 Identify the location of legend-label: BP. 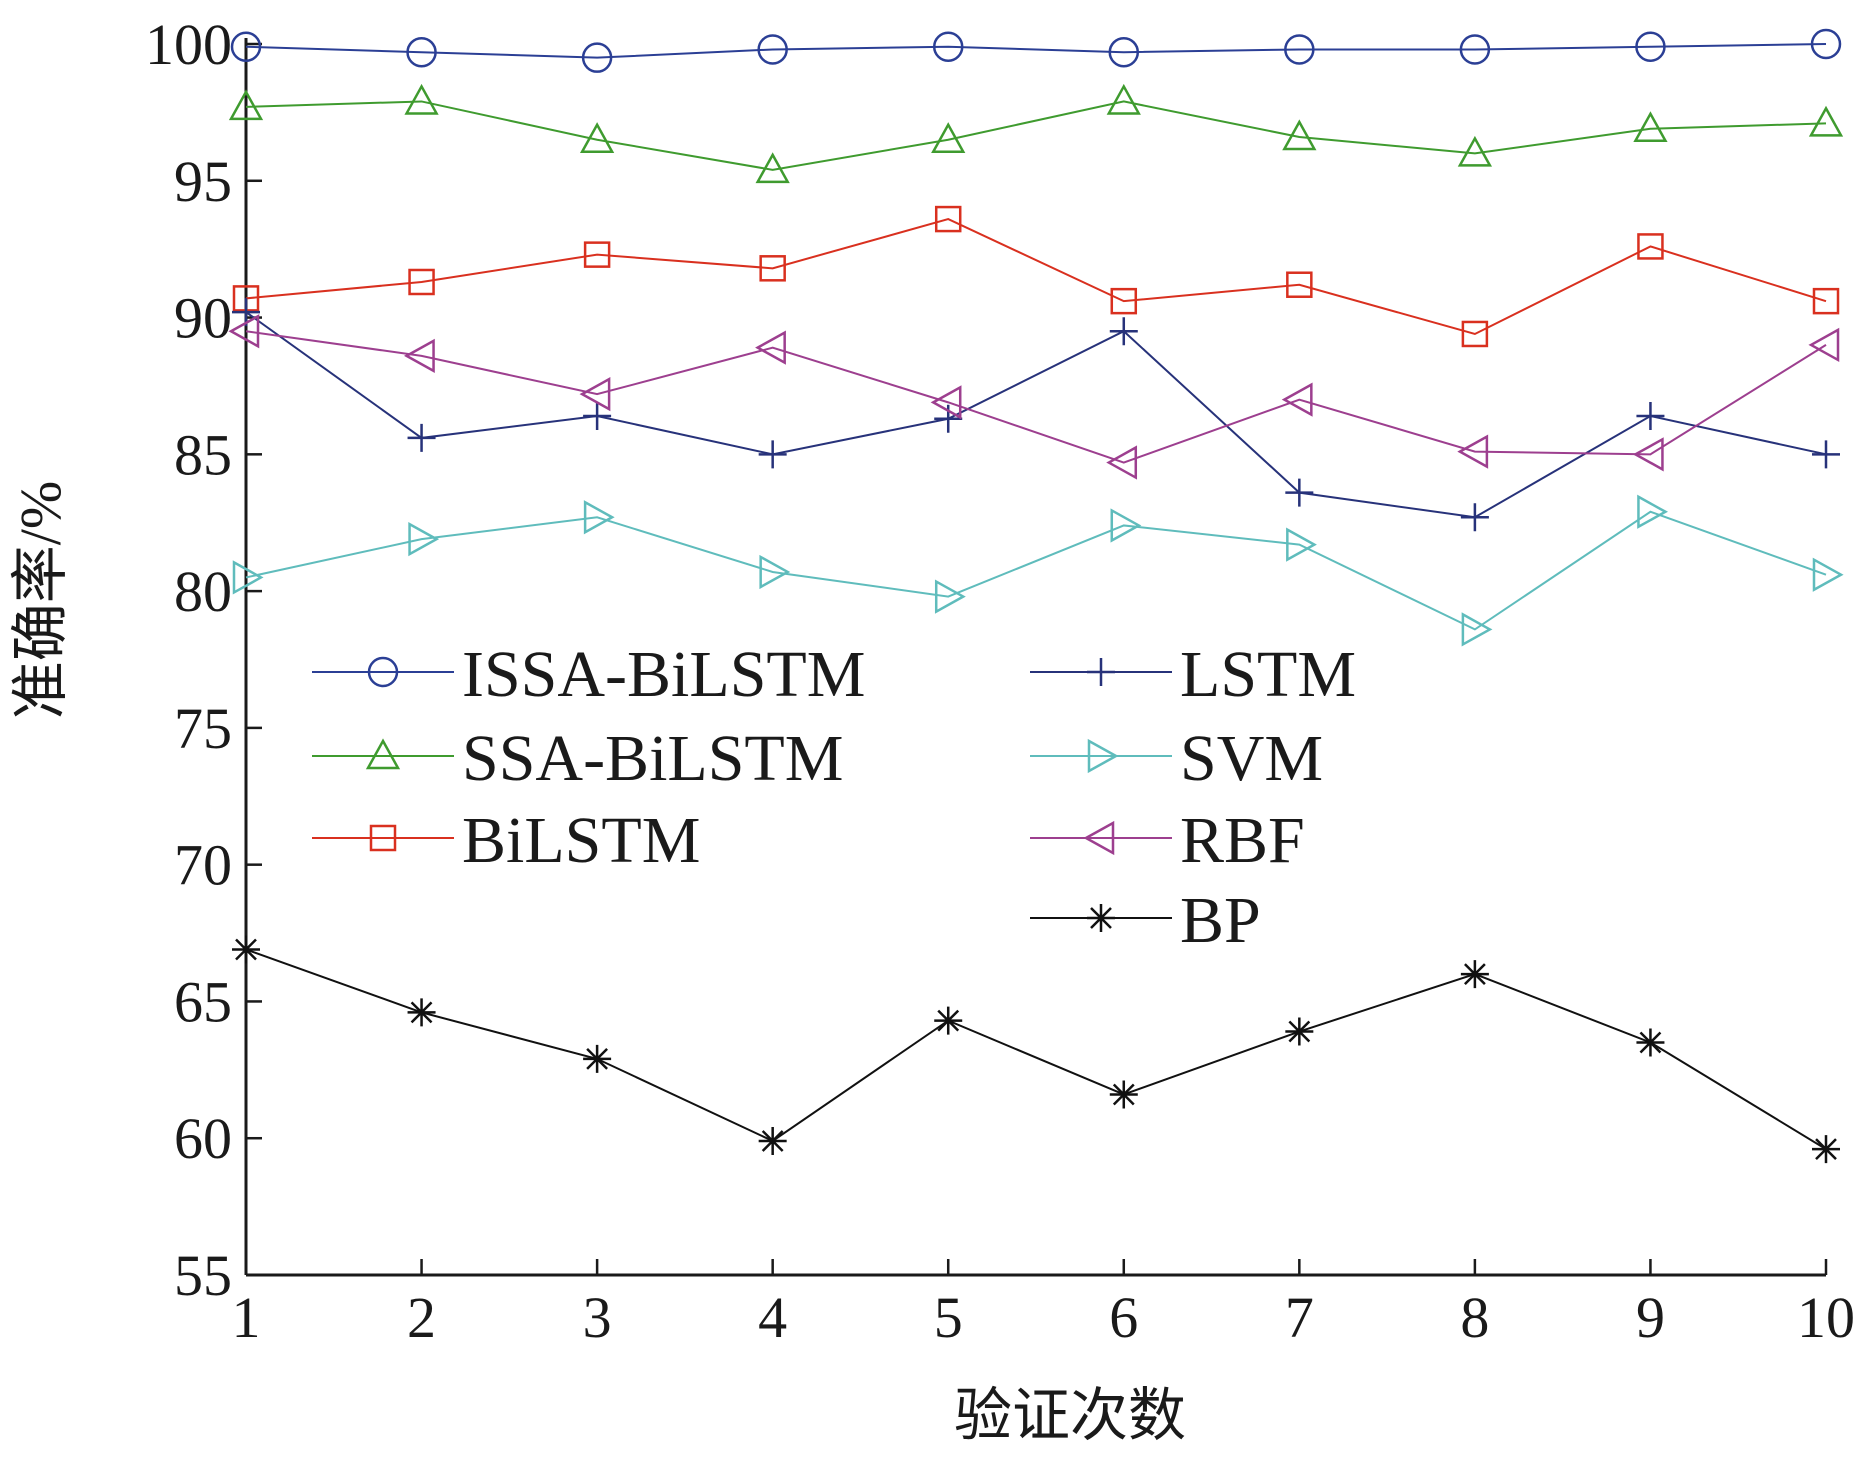
(1220, 920).